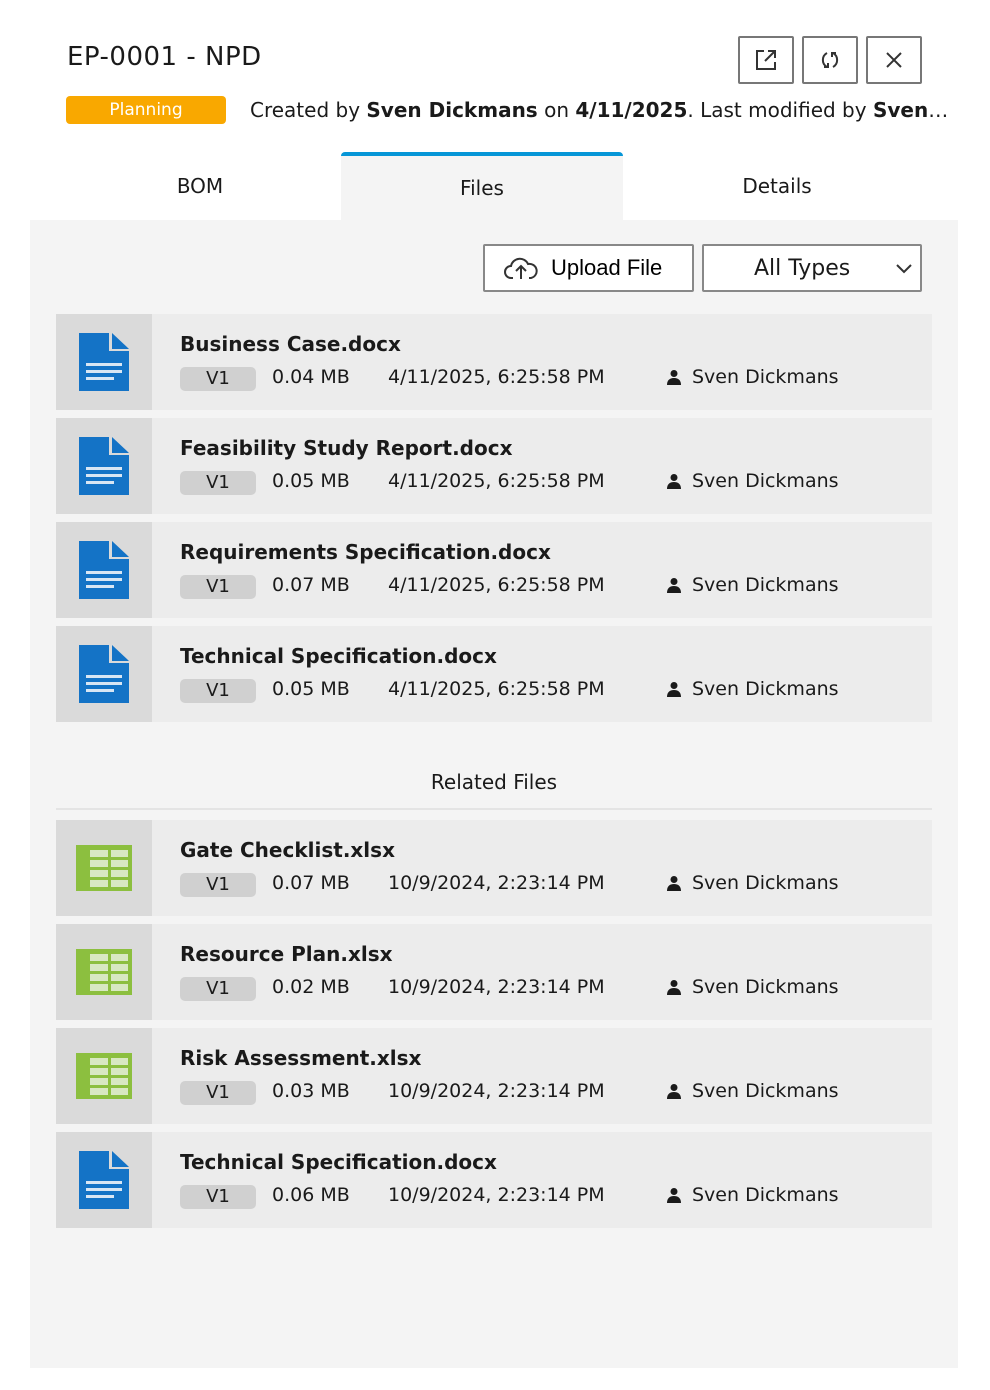  I want to click on close-icon, so click(894, 60).